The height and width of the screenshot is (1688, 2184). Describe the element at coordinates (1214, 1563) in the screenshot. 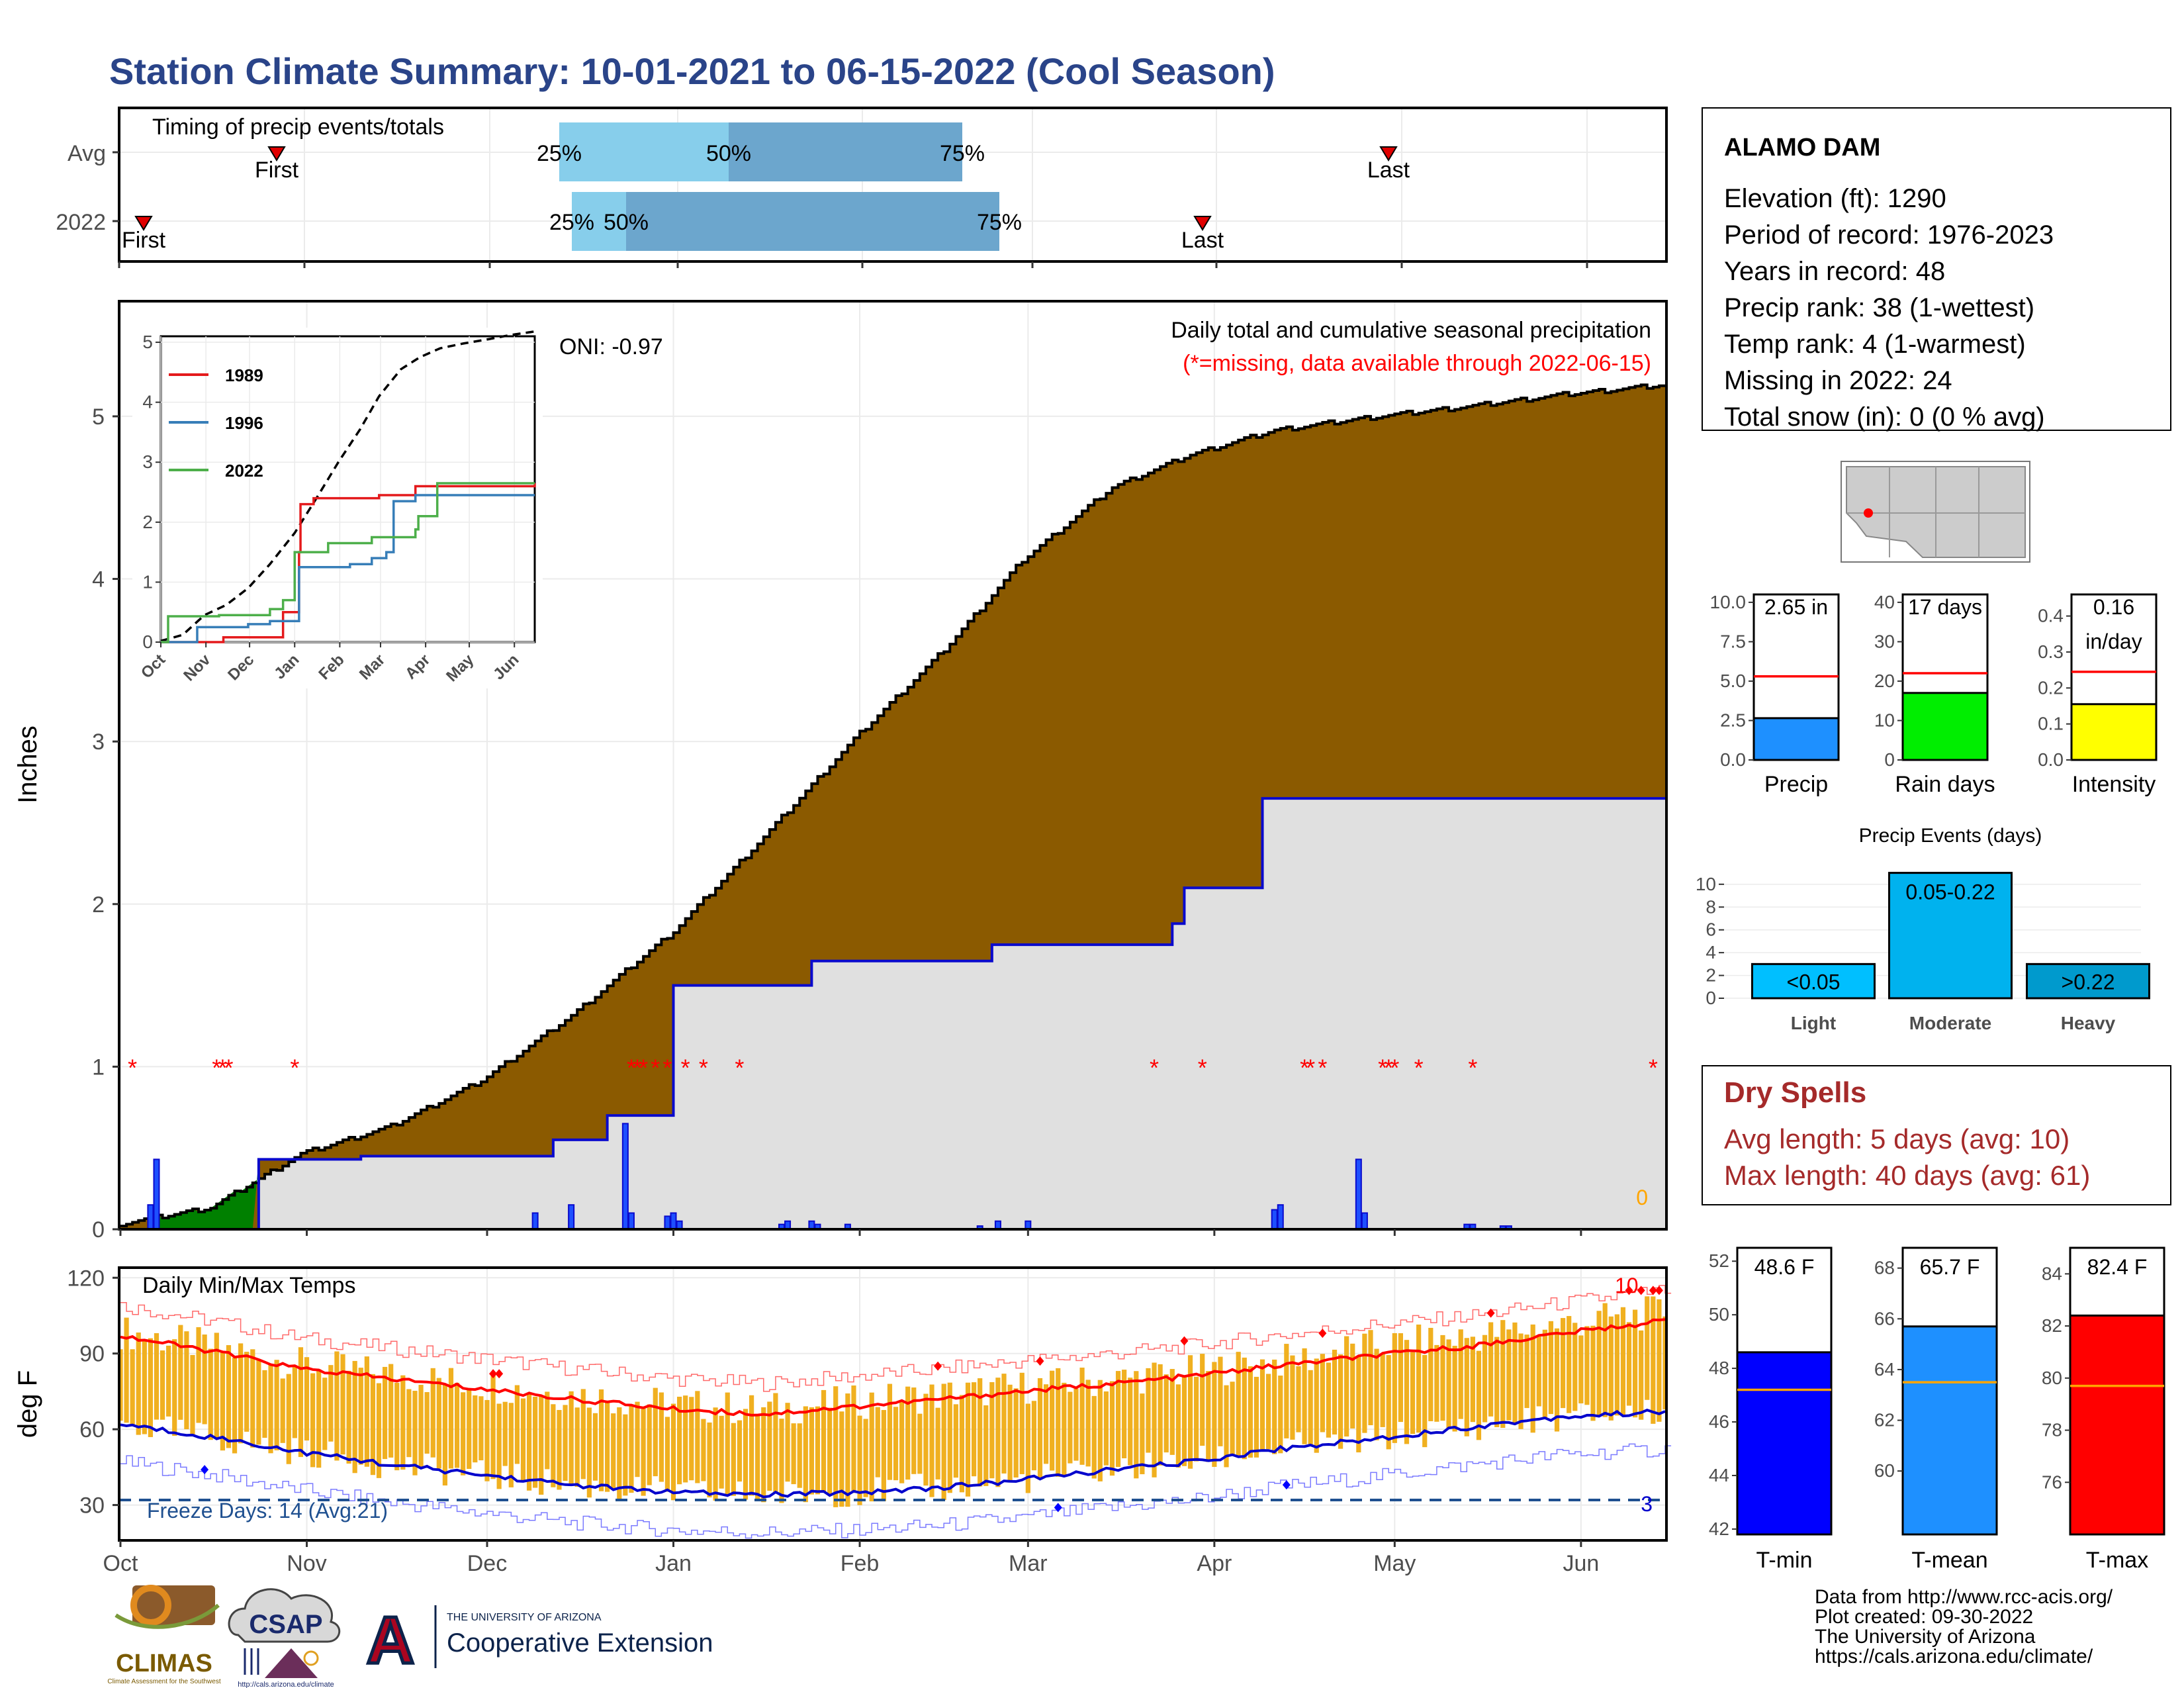

I see `month-label: Apr` at that location.